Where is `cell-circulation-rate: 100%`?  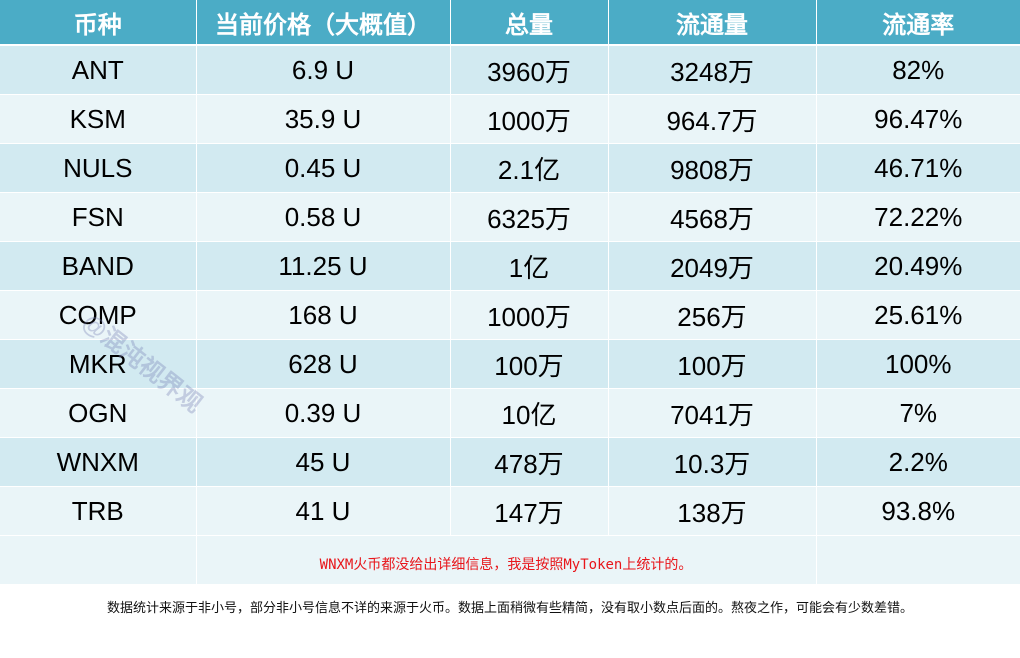 cell-circulation-rate: 100% is located at coordinates (918, 364).